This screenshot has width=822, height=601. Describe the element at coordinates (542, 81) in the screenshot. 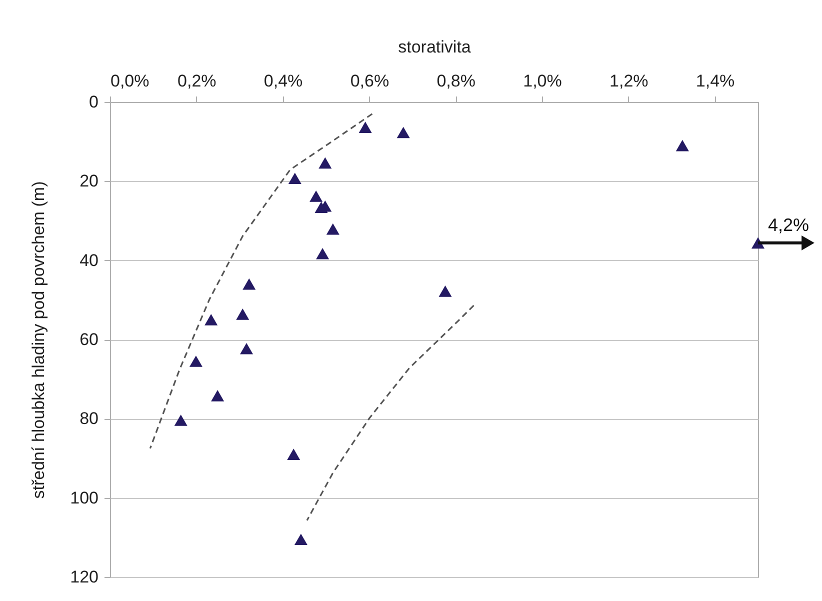

I see `x-tick-label: 1,0%` at that location.